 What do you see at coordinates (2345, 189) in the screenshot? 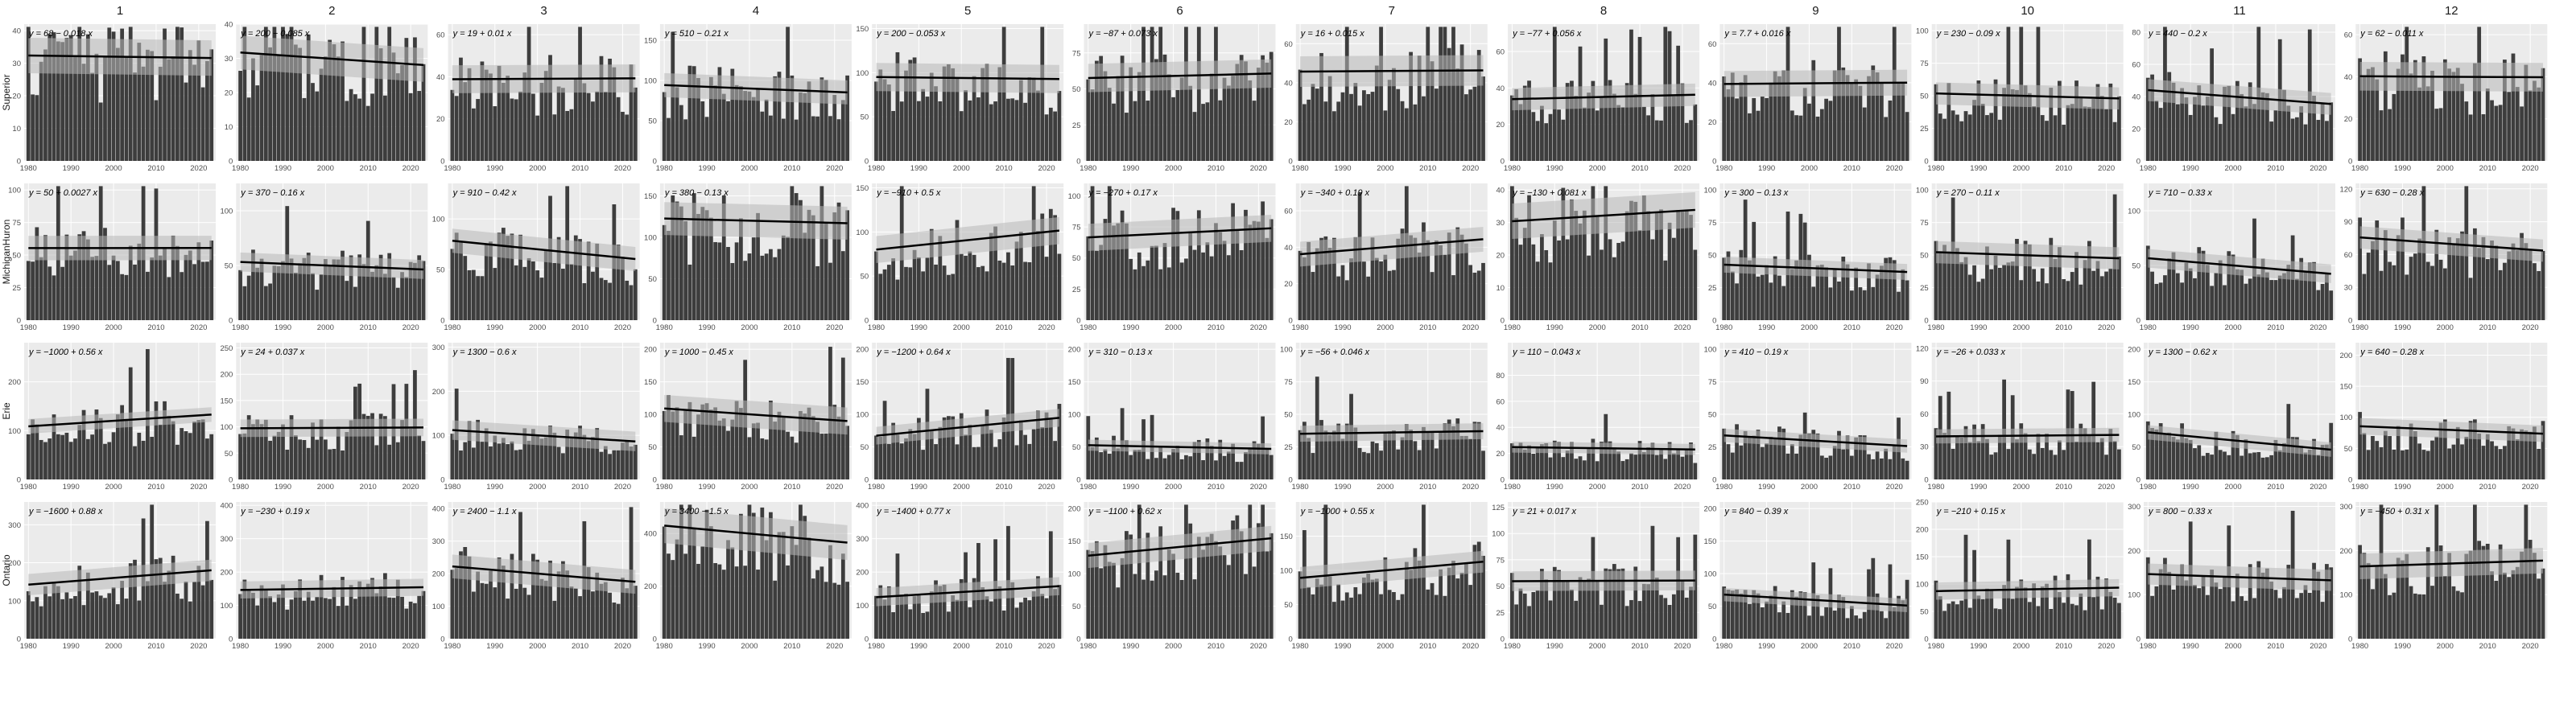
I see `y-tick-label: 120` at bounding box center [2345, 189].